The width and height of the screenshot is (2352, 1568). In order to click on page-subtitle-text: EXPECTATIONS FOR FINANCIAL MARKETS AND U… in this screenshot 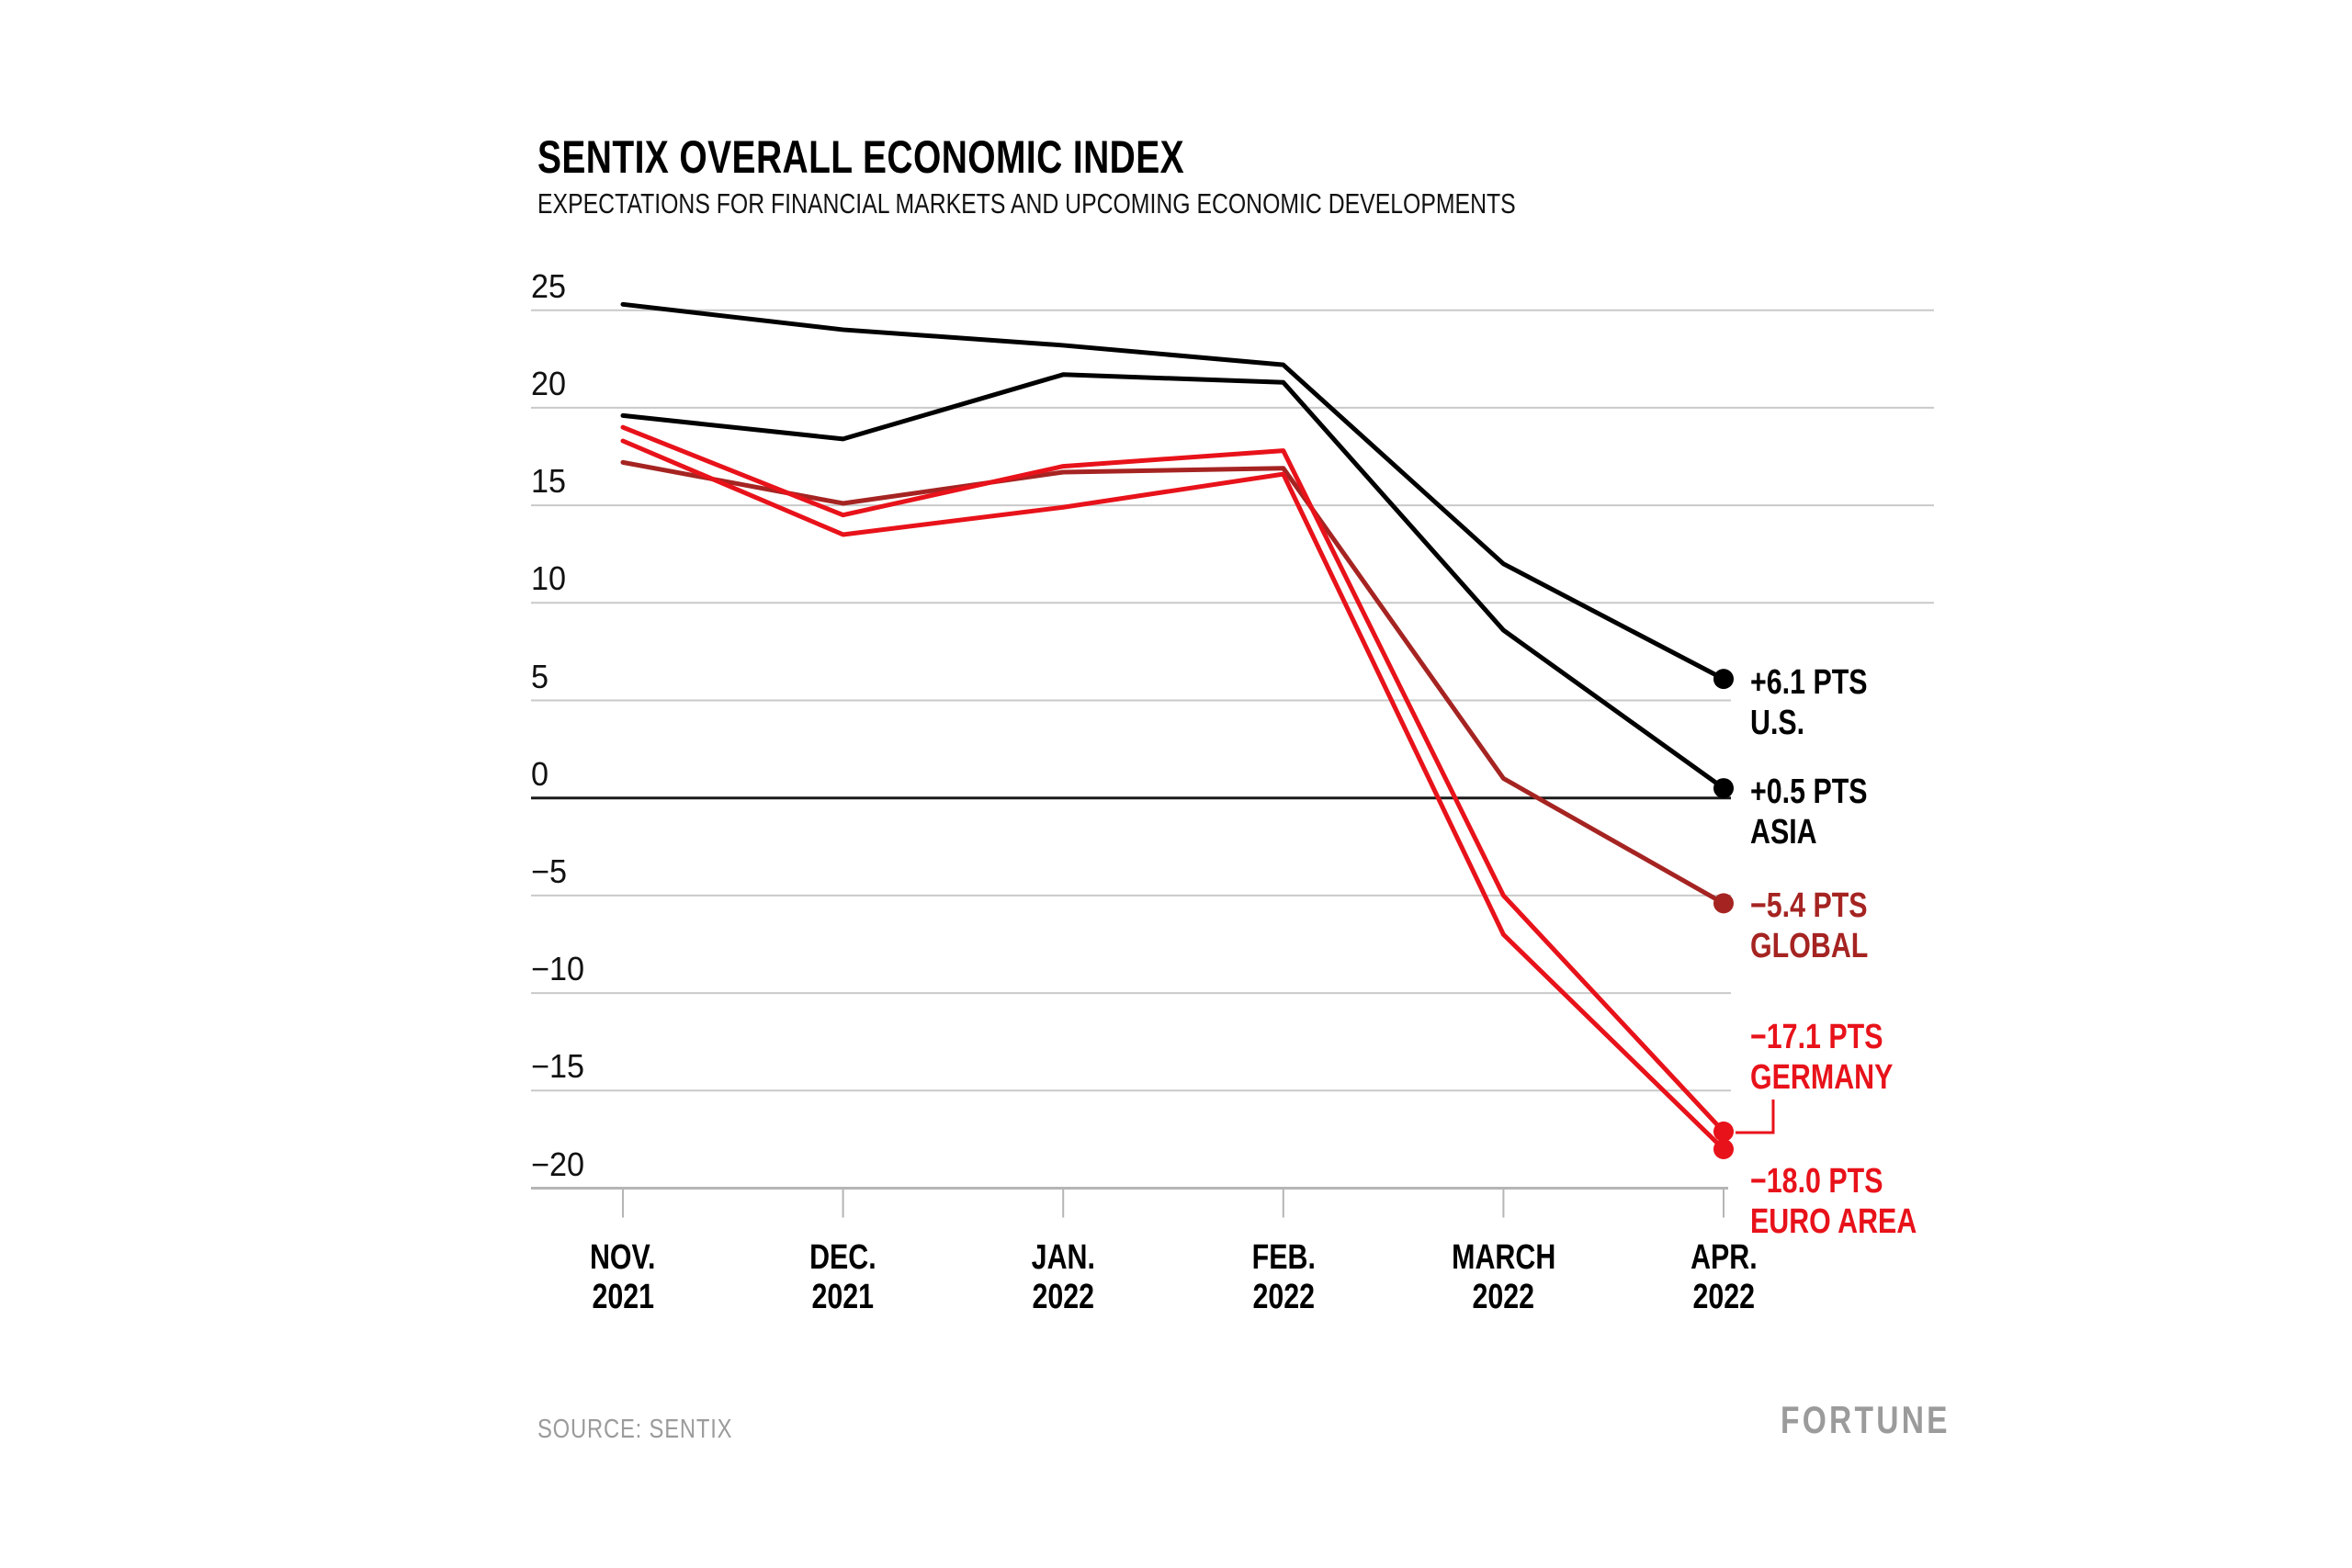, I will do `click(1026, 204)`.